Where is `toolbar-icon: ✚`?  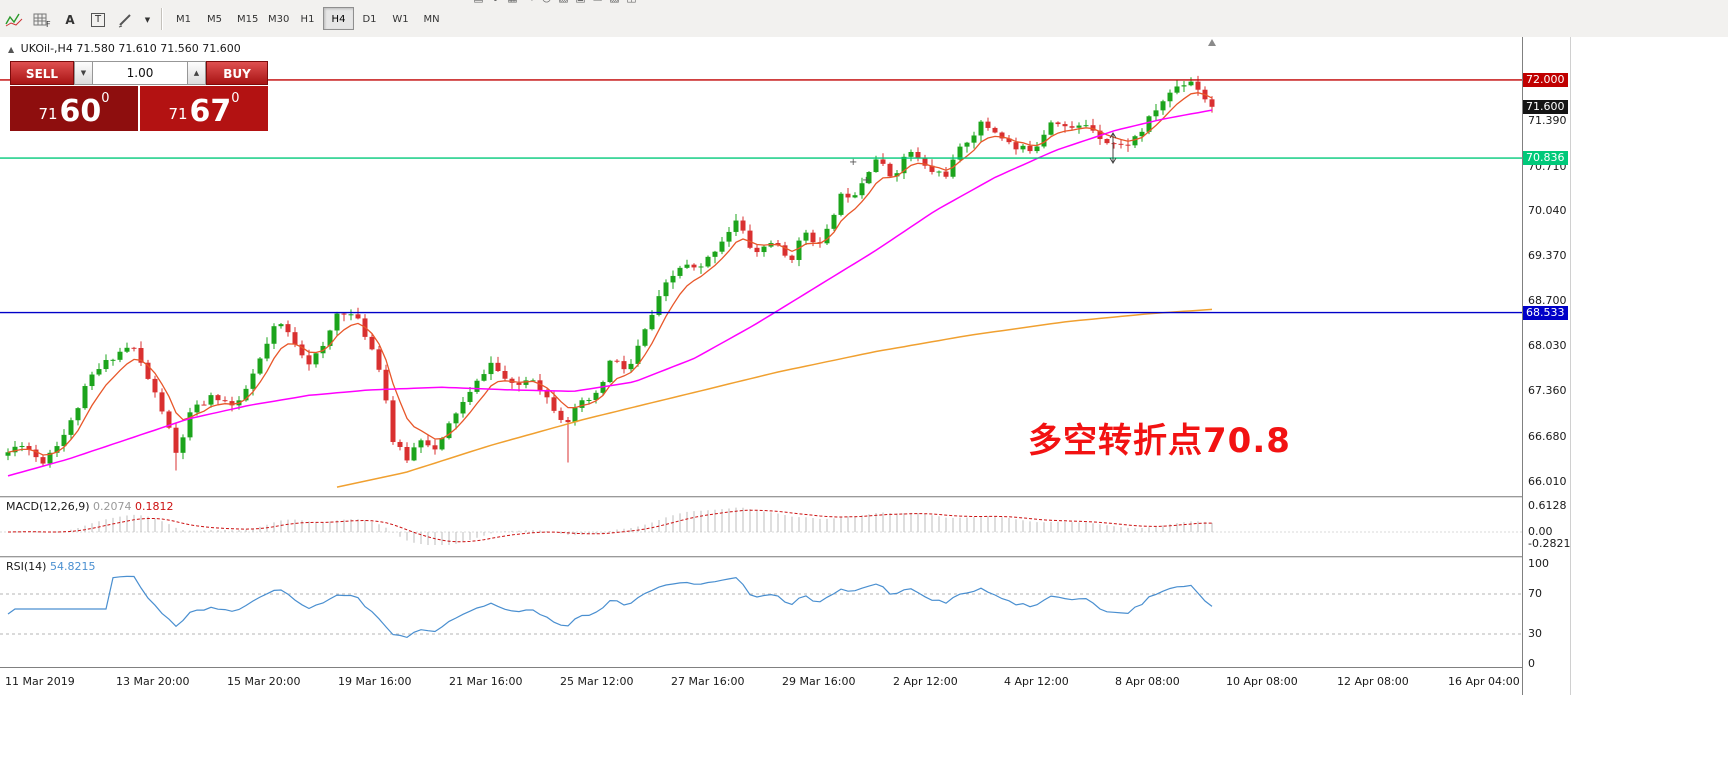
toolbar-icon: ✚ is located at coordinates (495, 4).